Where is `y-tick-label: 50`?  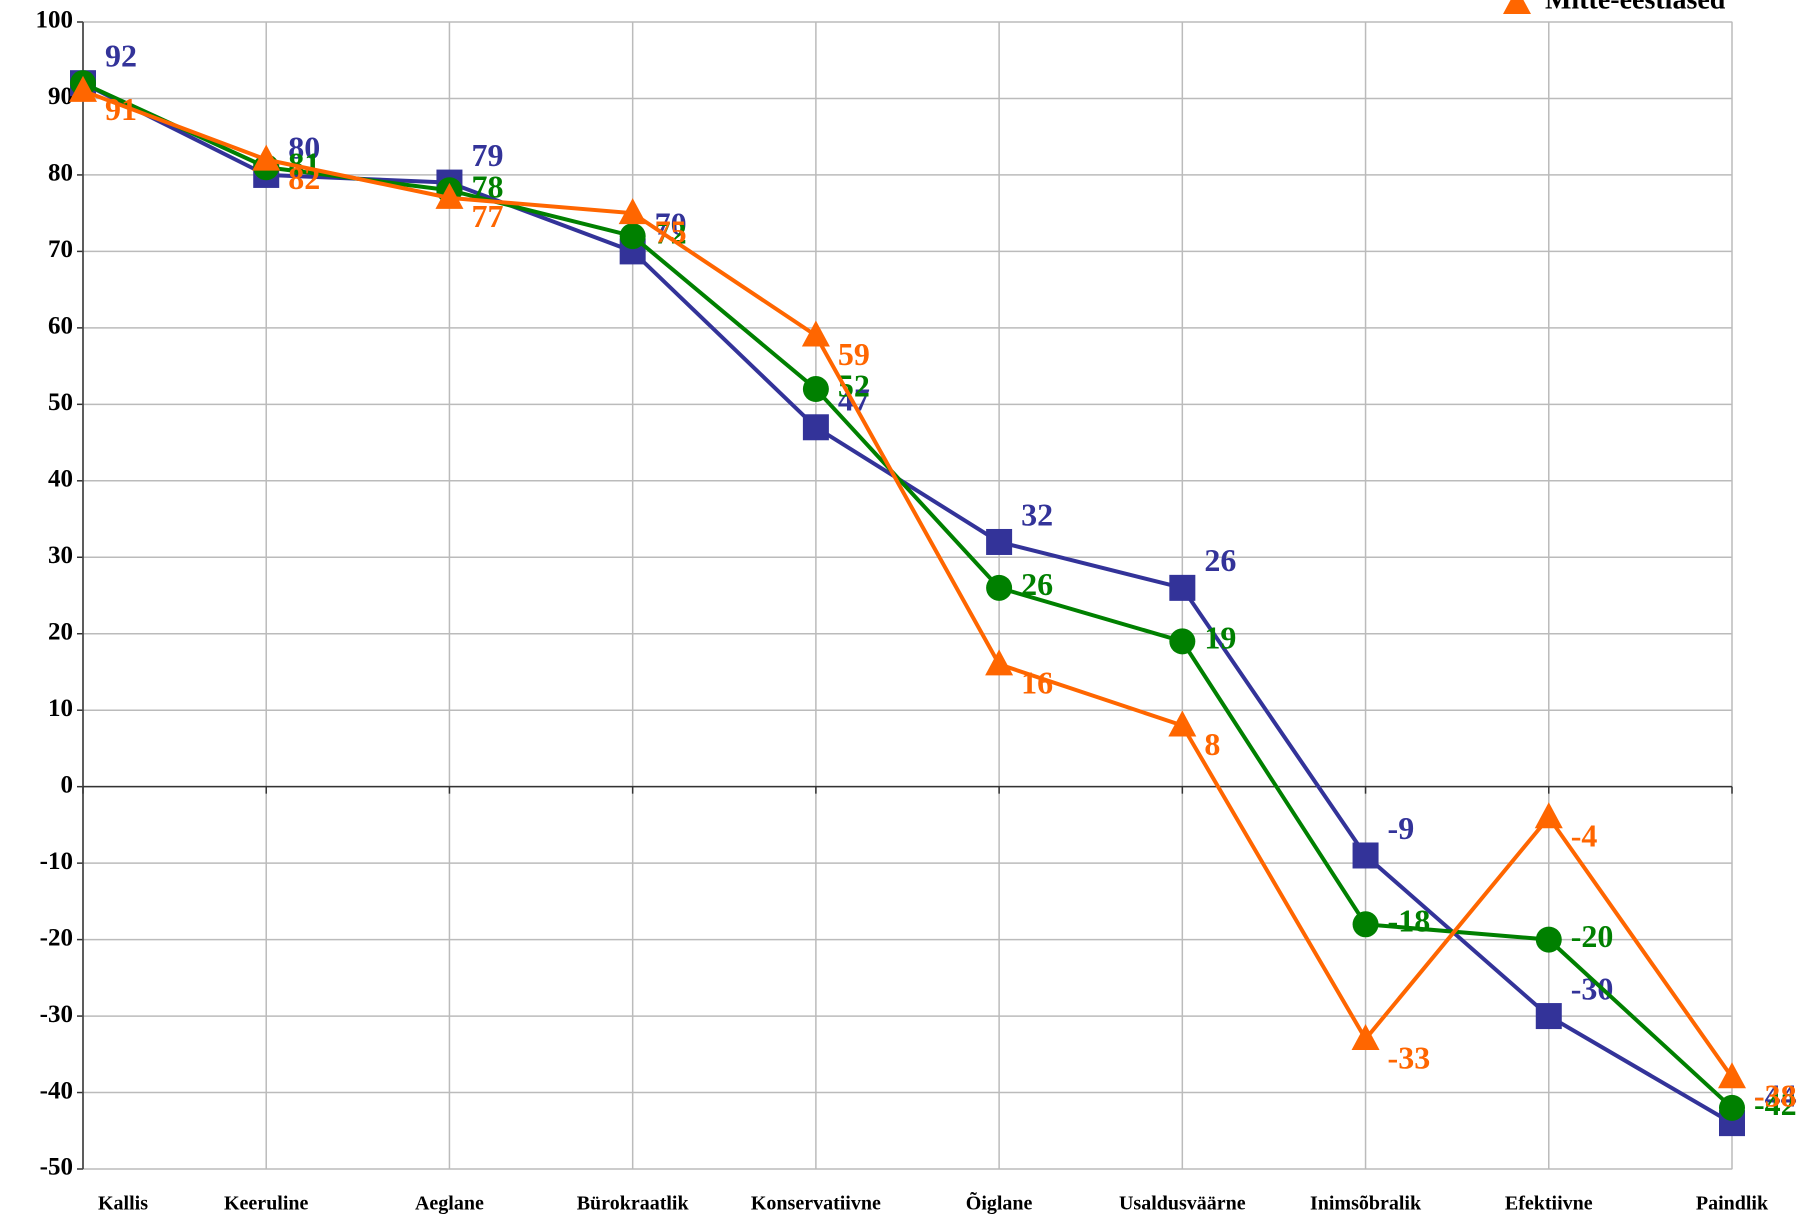
y-tick-label: 50 is located at coordinates (60, 402).